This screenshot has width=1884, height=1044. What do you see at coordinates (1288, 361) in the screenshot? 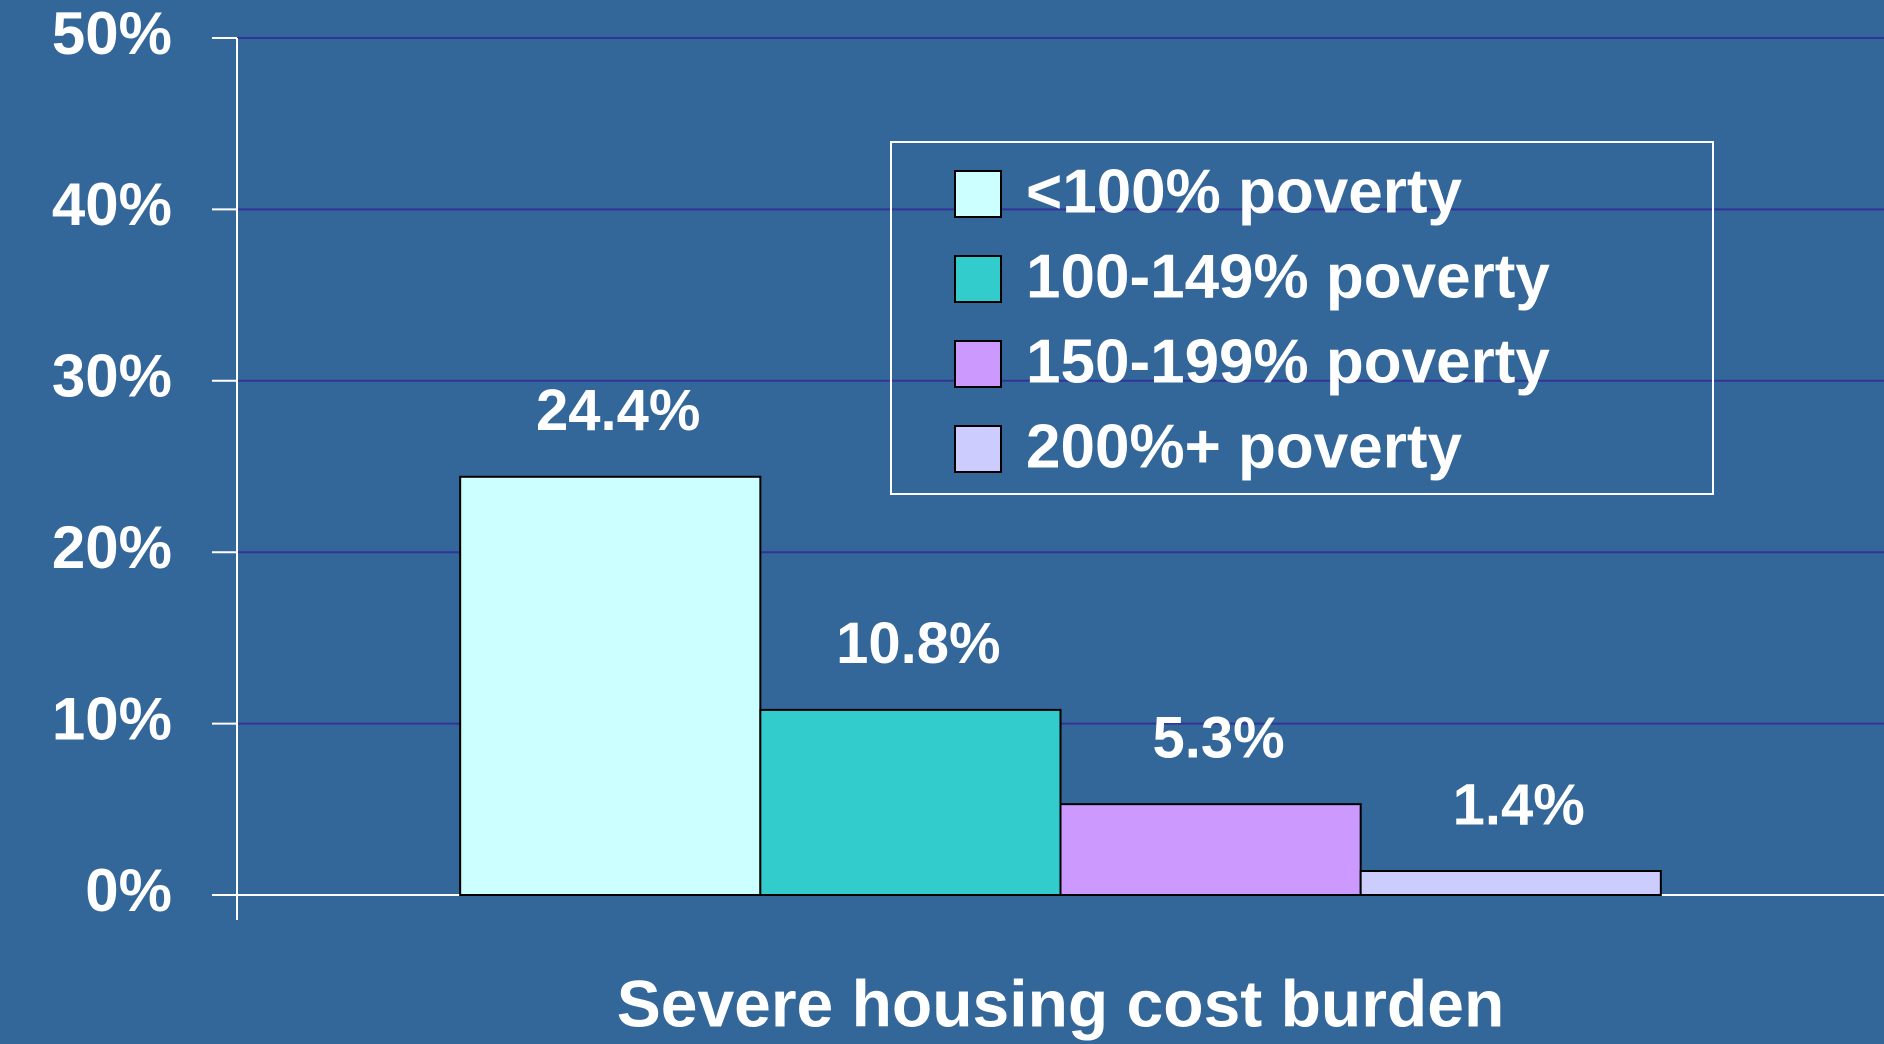
I see `legend-label: 150-199% poverty` at bounding box center [1288, 361].